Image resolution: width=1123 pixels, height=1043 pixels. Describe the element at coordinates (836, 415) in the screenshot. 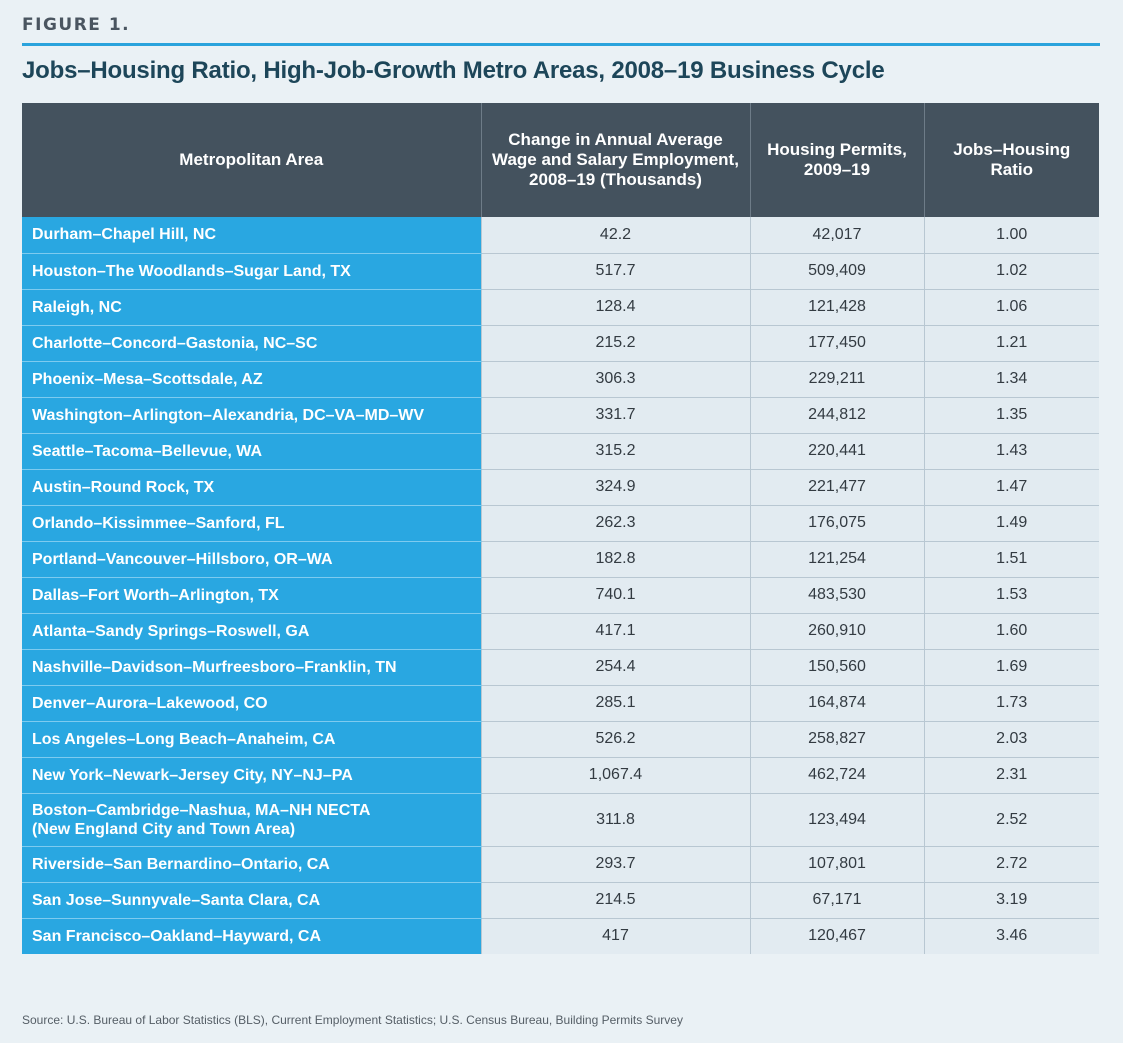

I see `cell-housing-permits: 244,812` at that location.